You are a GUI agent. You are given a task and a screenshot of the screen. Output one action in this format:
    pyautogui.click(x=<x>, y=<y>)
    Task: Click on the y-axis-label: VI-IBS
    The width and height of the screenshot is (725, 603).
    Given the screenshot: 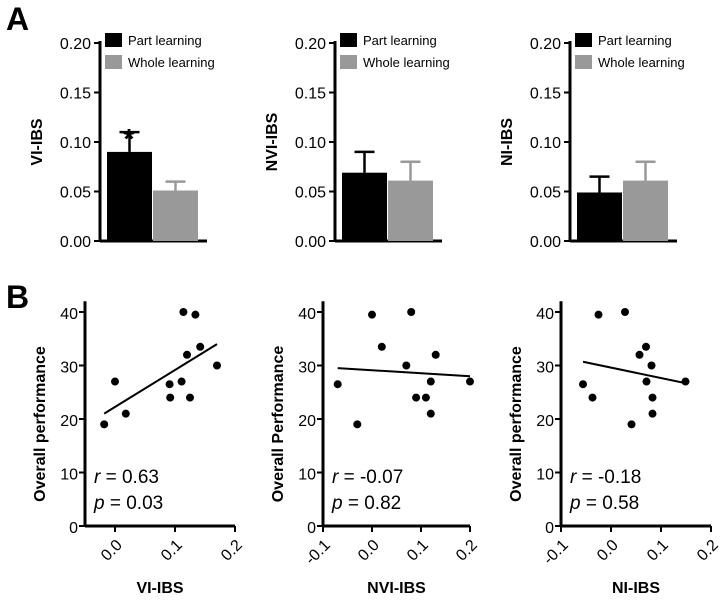 What is the action you would take?
    pyautogui.click(x=37, y=141)
    